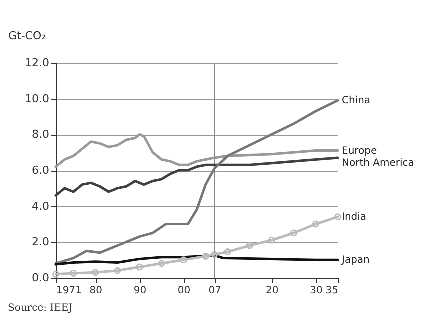 The image size is (429, 332). I want to click on x-tick-label: 90, so click(140, 291).